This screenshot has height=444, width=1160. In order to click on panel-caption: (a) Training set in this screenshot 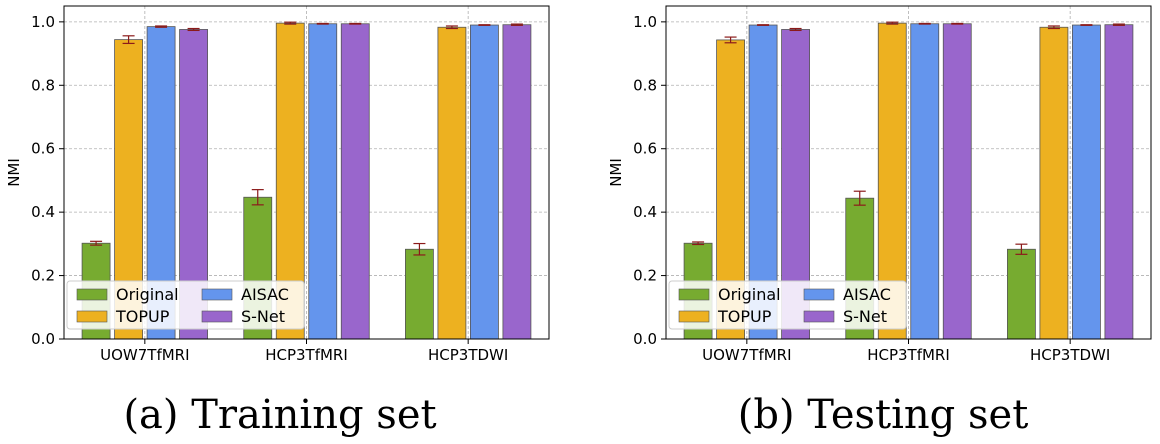, I will do `click(279, 415)`.